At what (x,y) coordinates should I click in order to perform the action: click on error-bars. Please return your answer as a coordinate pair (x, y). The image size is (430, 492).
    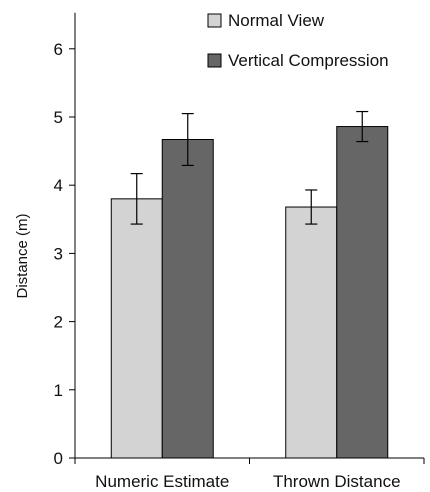
    Looking at the image, I should click on (249, 167).